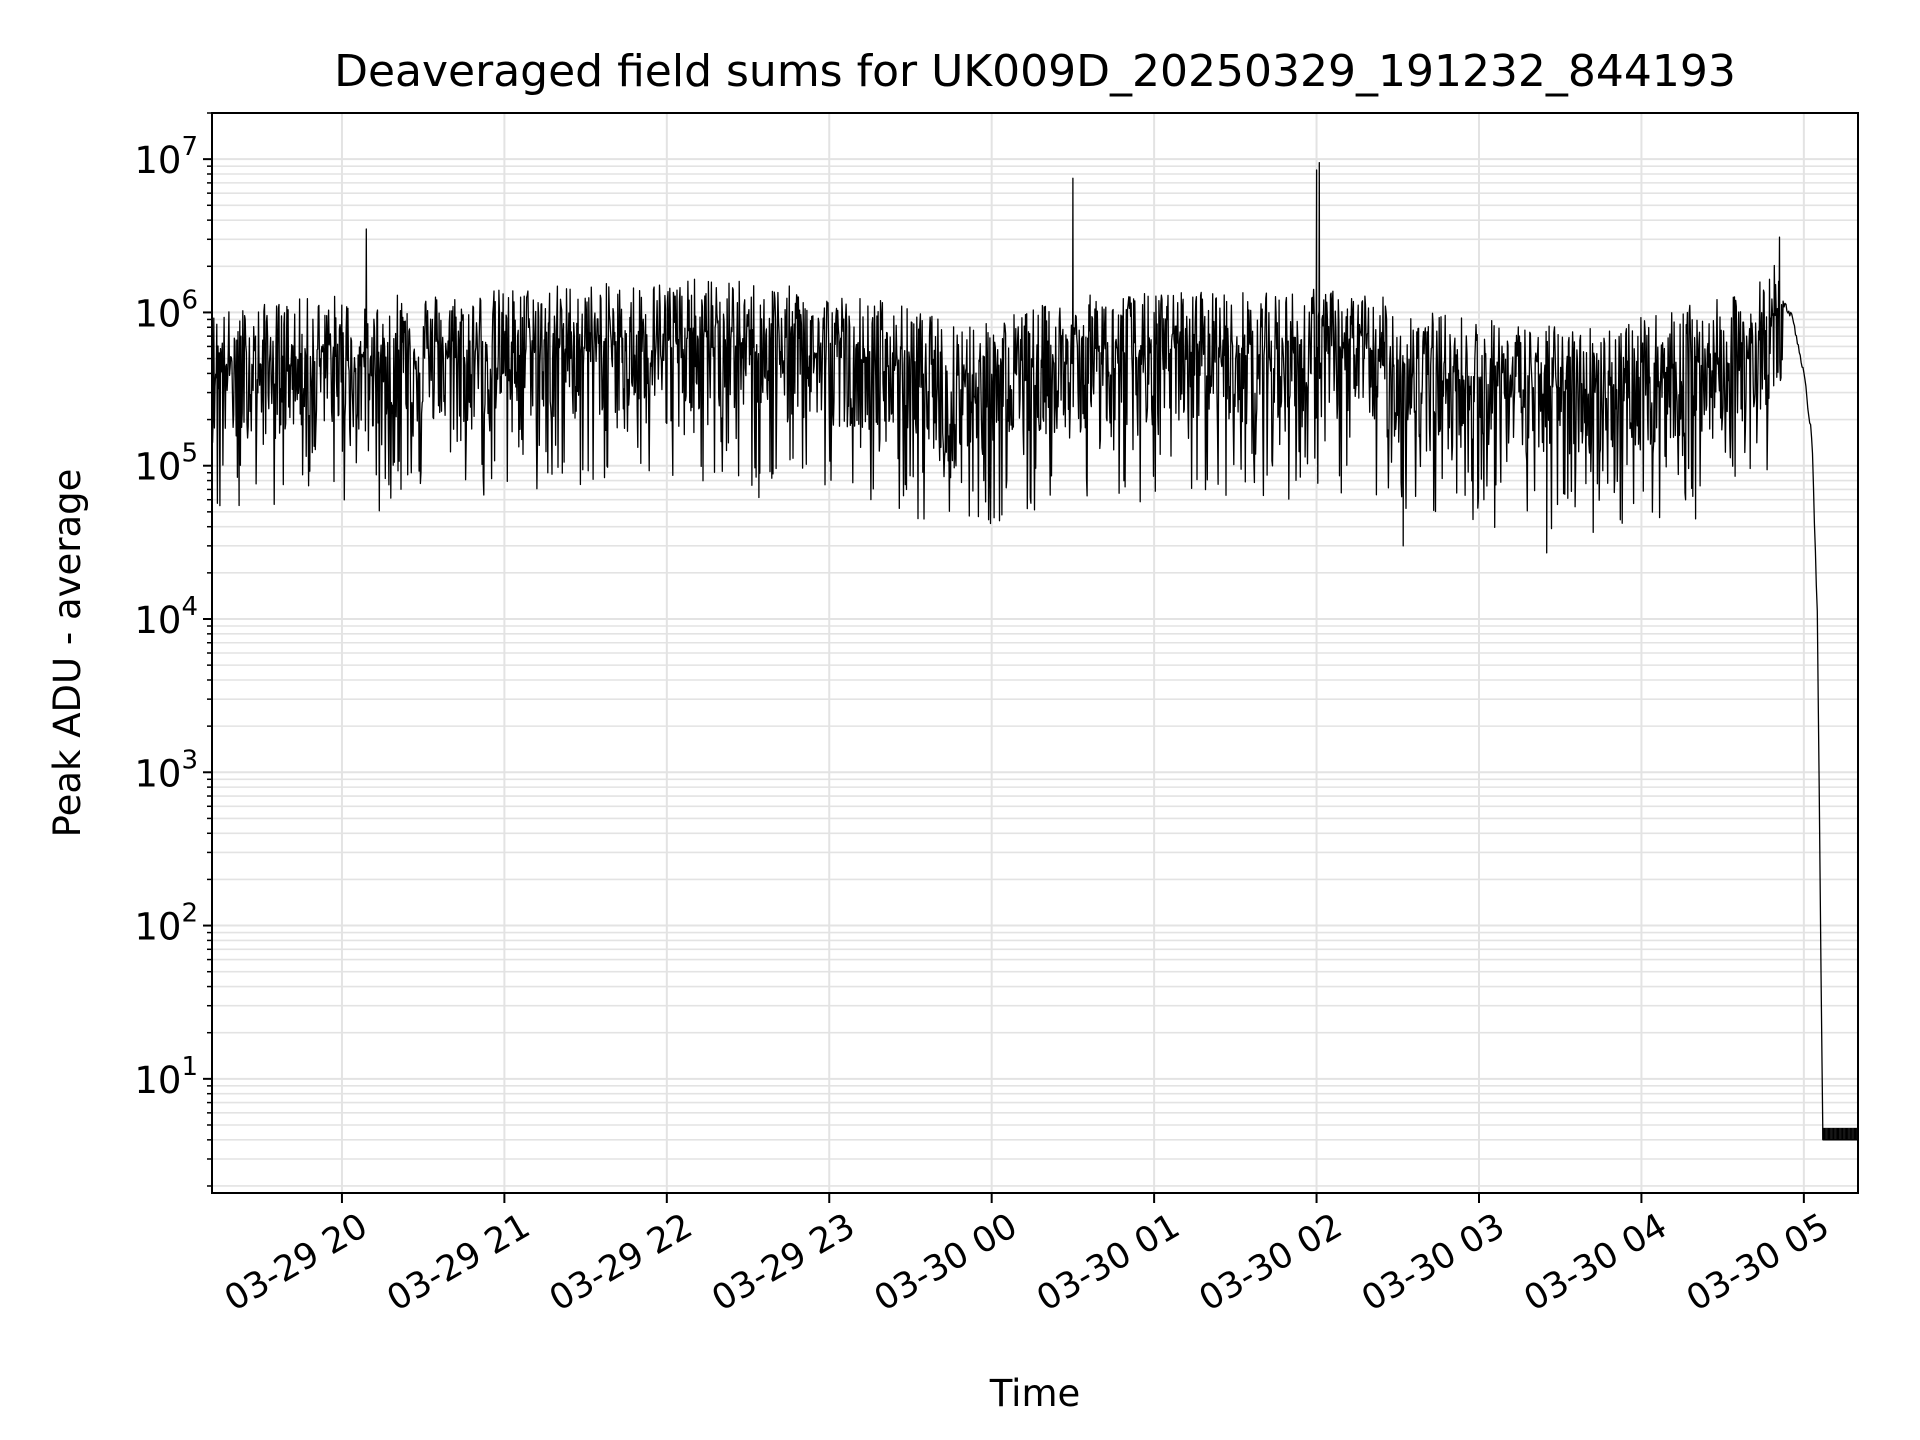  What do you see at coordinates (166, 464) in the screenshot?
I see `y-tick-label: 10⁵` at bounding box center [166, 464].